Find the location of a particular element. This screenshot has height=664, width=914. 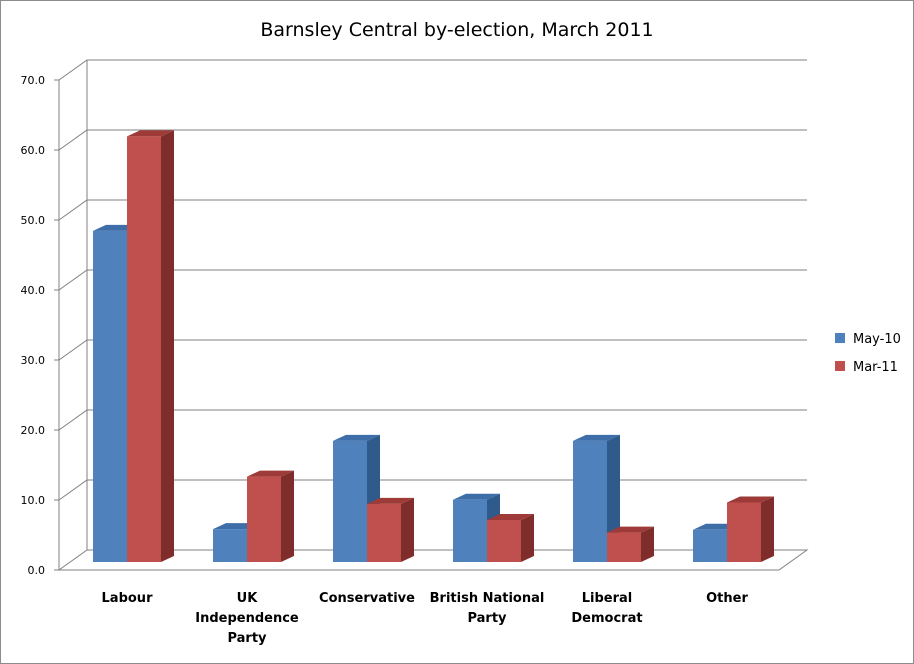

legend-label: Mar-11 is located at coordinates (875, 367).